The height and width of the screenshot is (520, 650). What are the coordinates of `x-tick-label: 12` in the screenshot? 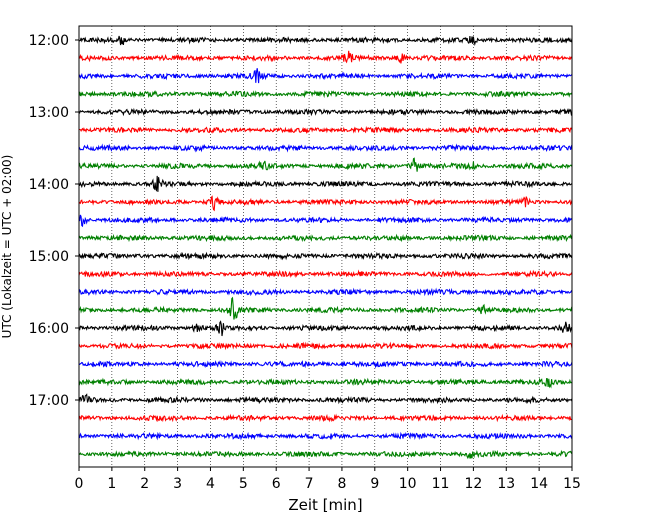 It's located at (473, 484).